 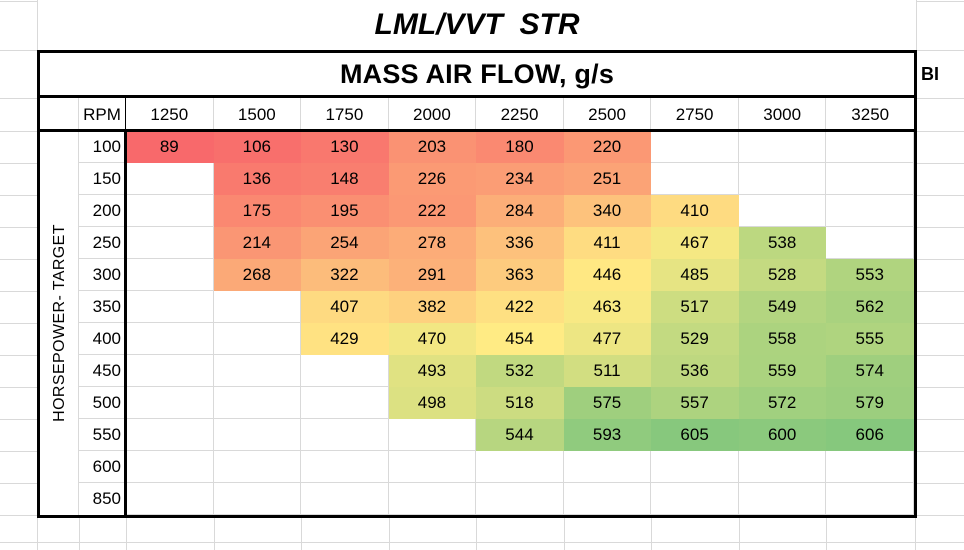 What do you see at coordinates (930, 73) in the screenshot?
I see `adjacent-cell-label: BI` at bounding box center [930, 73].